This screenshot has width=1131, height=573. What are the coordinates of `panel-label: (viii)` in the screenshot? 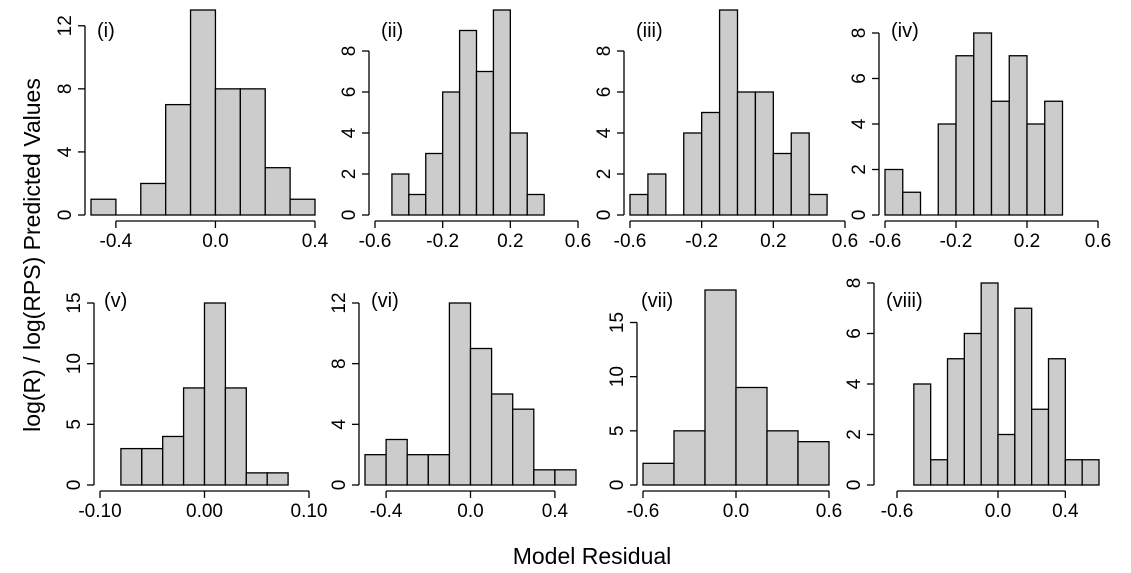 It's located at (904, 301).